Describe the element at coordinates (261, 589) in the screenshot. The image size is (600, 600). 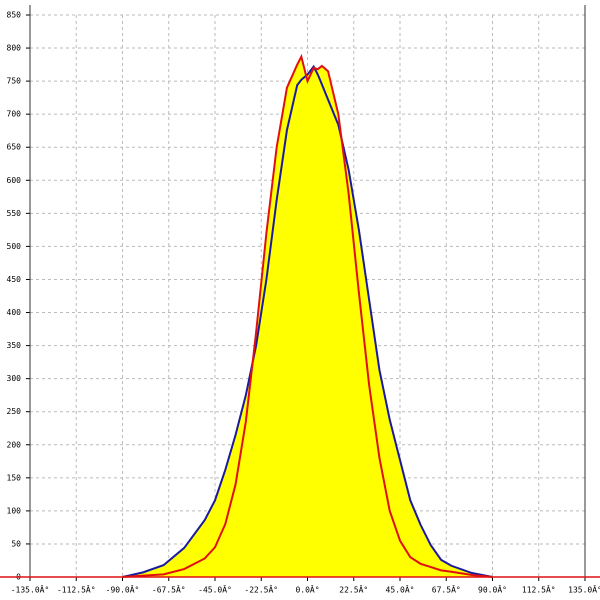
I see `x-tick-label: -22.5Â°` at that location.